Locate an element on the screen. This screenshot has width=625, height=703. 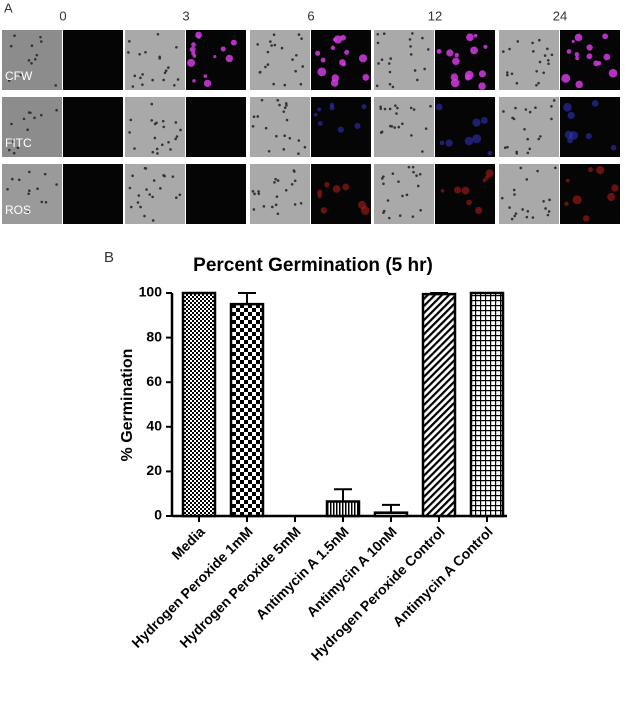
chart-title: Percent Germination (5 hr) is located at coordinates (313, 265).